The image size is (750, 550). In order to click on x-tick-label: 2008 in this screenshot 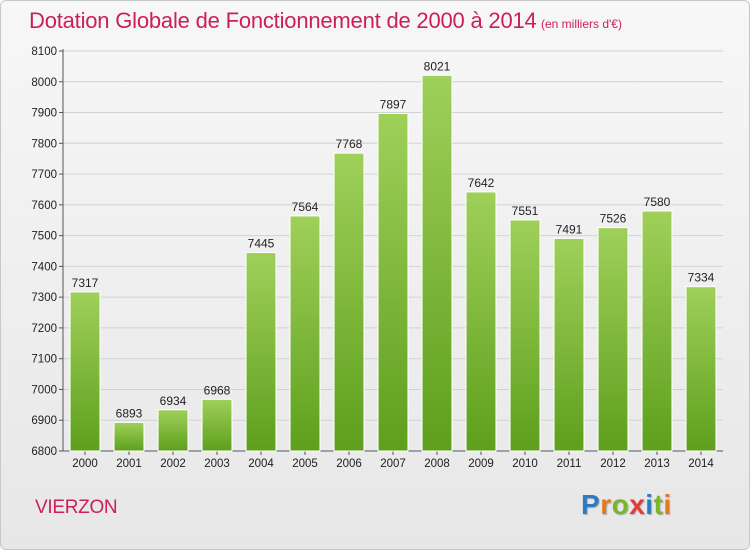, I will do `click(437, 464)`.